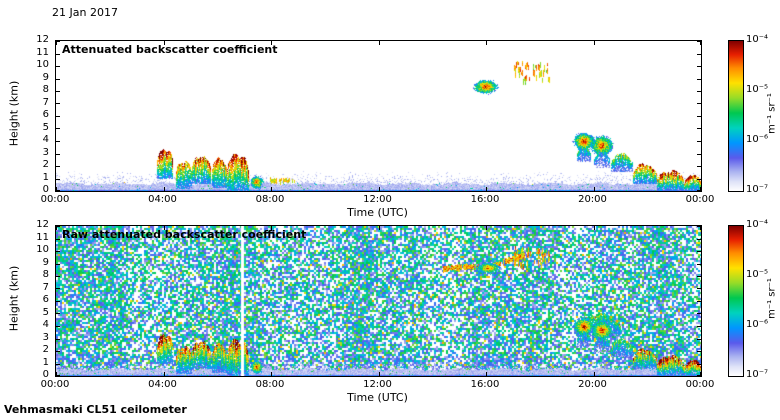 The height and width of the screenshot is (420, 780). What do you see at coordinates (170, 49) in the screenshot?
I see `top-panel-title: Attenuated backscatter coefficient` at bounding box center [170, 49].